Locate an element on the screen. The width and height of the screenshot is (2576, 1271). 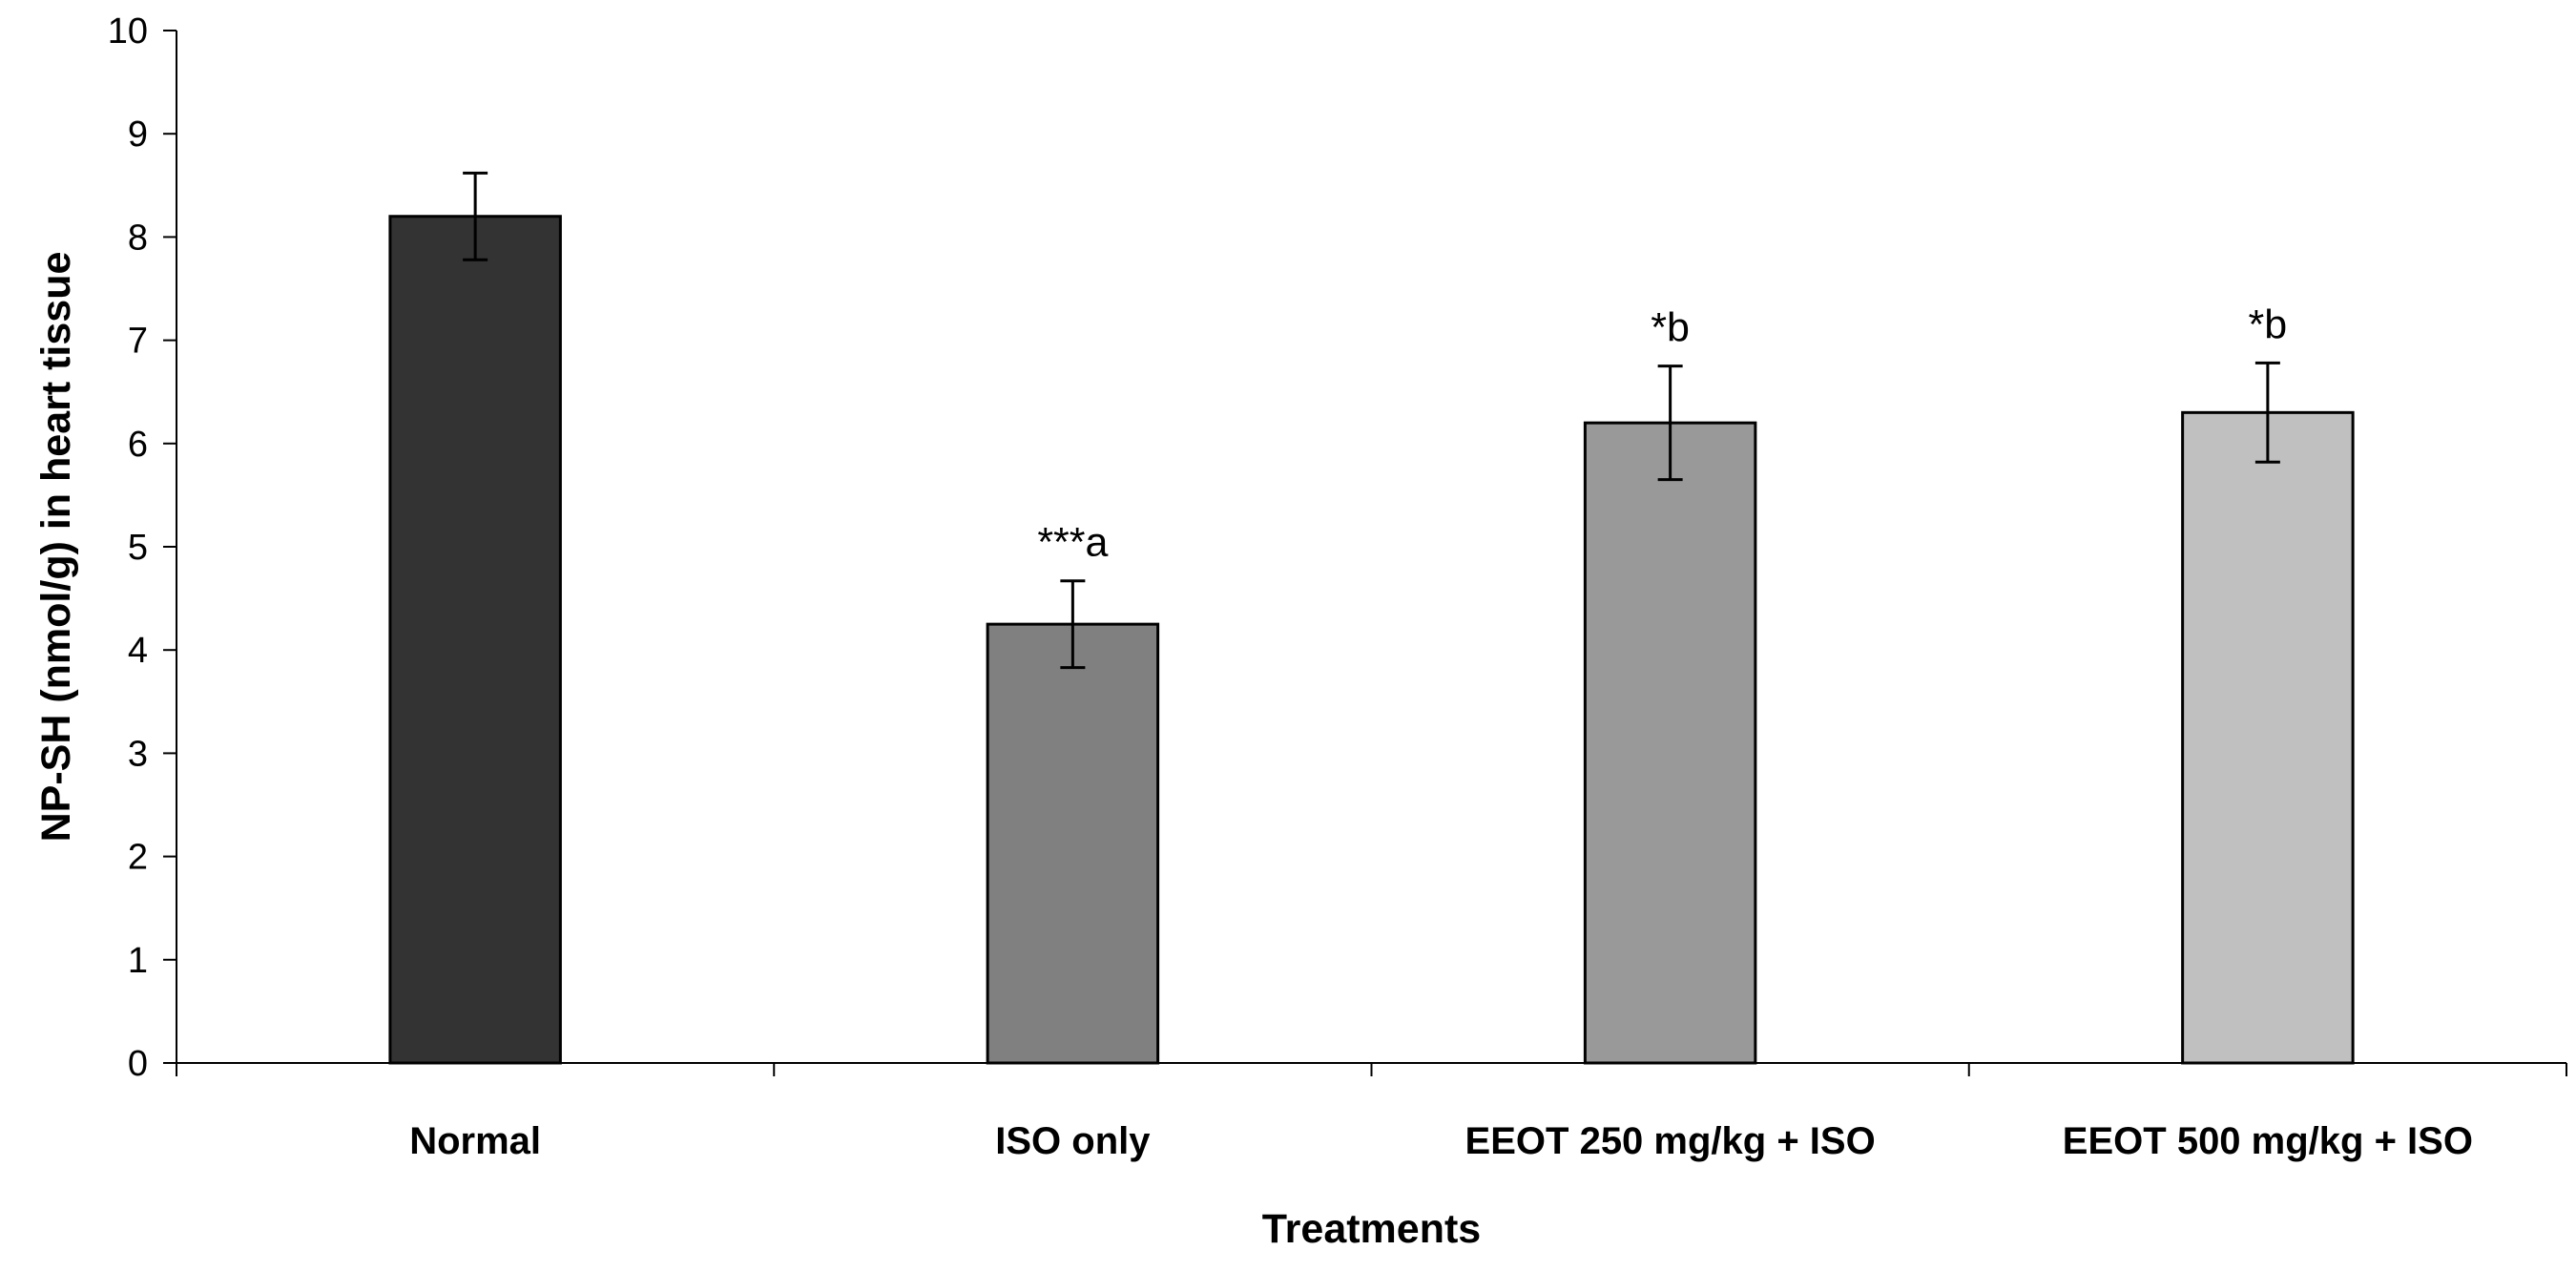
y-tick-label: 4 is located at coordinates (138, 651).